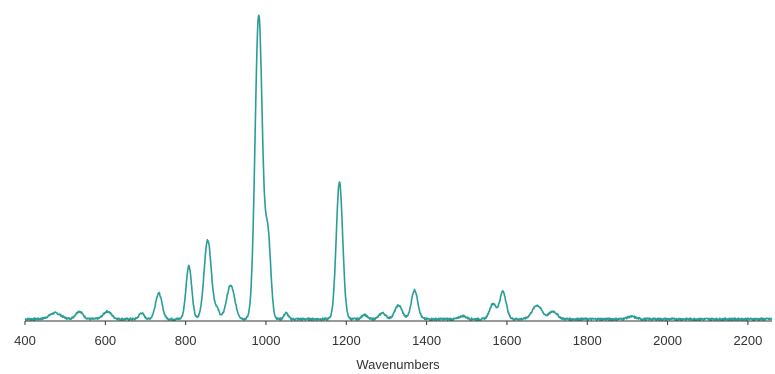 Image resolution: width=775 pixels, height=374 pixels. What do you see at coordinates (426, 340) in the screenshot?
I see `x-tick-label: 1400` at bounding box center [426, 340].